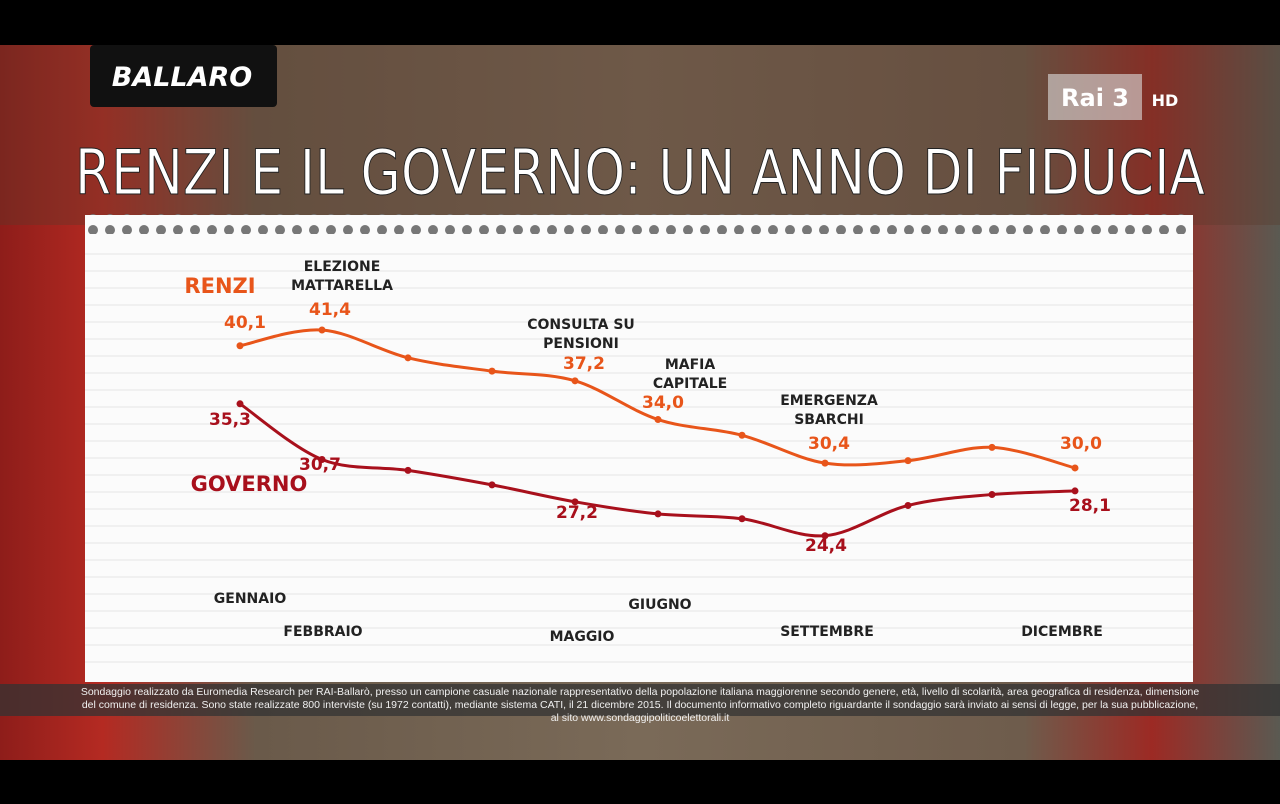 The height and width of the screenshot is (804, 1280). Describe the element at coordinates (829, 420) in the screenshot. I see `annotation: SBARCHI` at that location.